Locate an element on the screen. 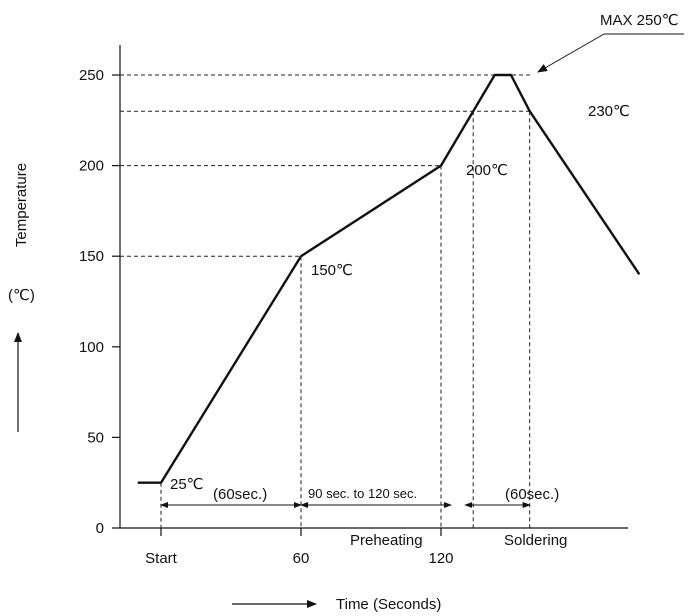 The image size is (696, 616). interval-preheat-label: 90 sec. to 120 sec. is located at coordinates (362, 493).